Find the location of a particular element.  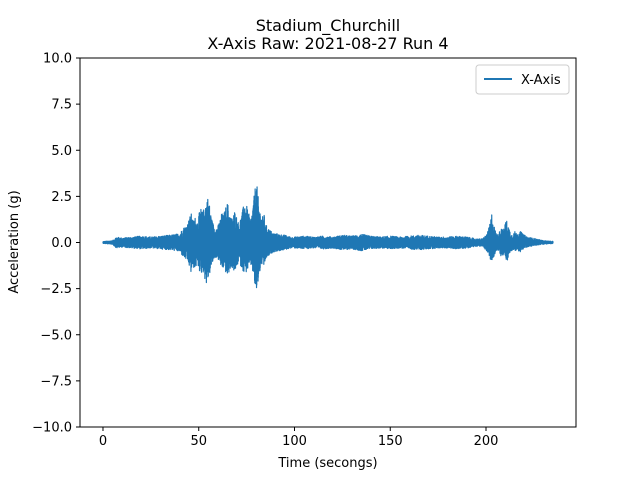

x-axis-ticks: 0 50 100 150 200 is located at coordinates (299, 438).